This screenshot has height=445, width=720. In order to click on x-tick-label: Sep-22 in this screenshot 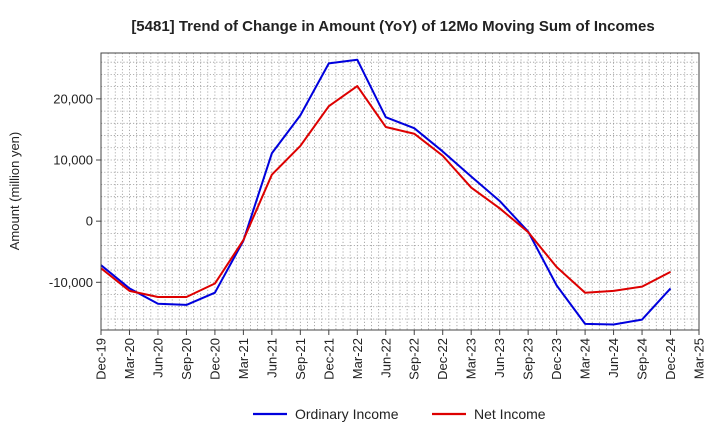, I will do `click(414, 359)`.